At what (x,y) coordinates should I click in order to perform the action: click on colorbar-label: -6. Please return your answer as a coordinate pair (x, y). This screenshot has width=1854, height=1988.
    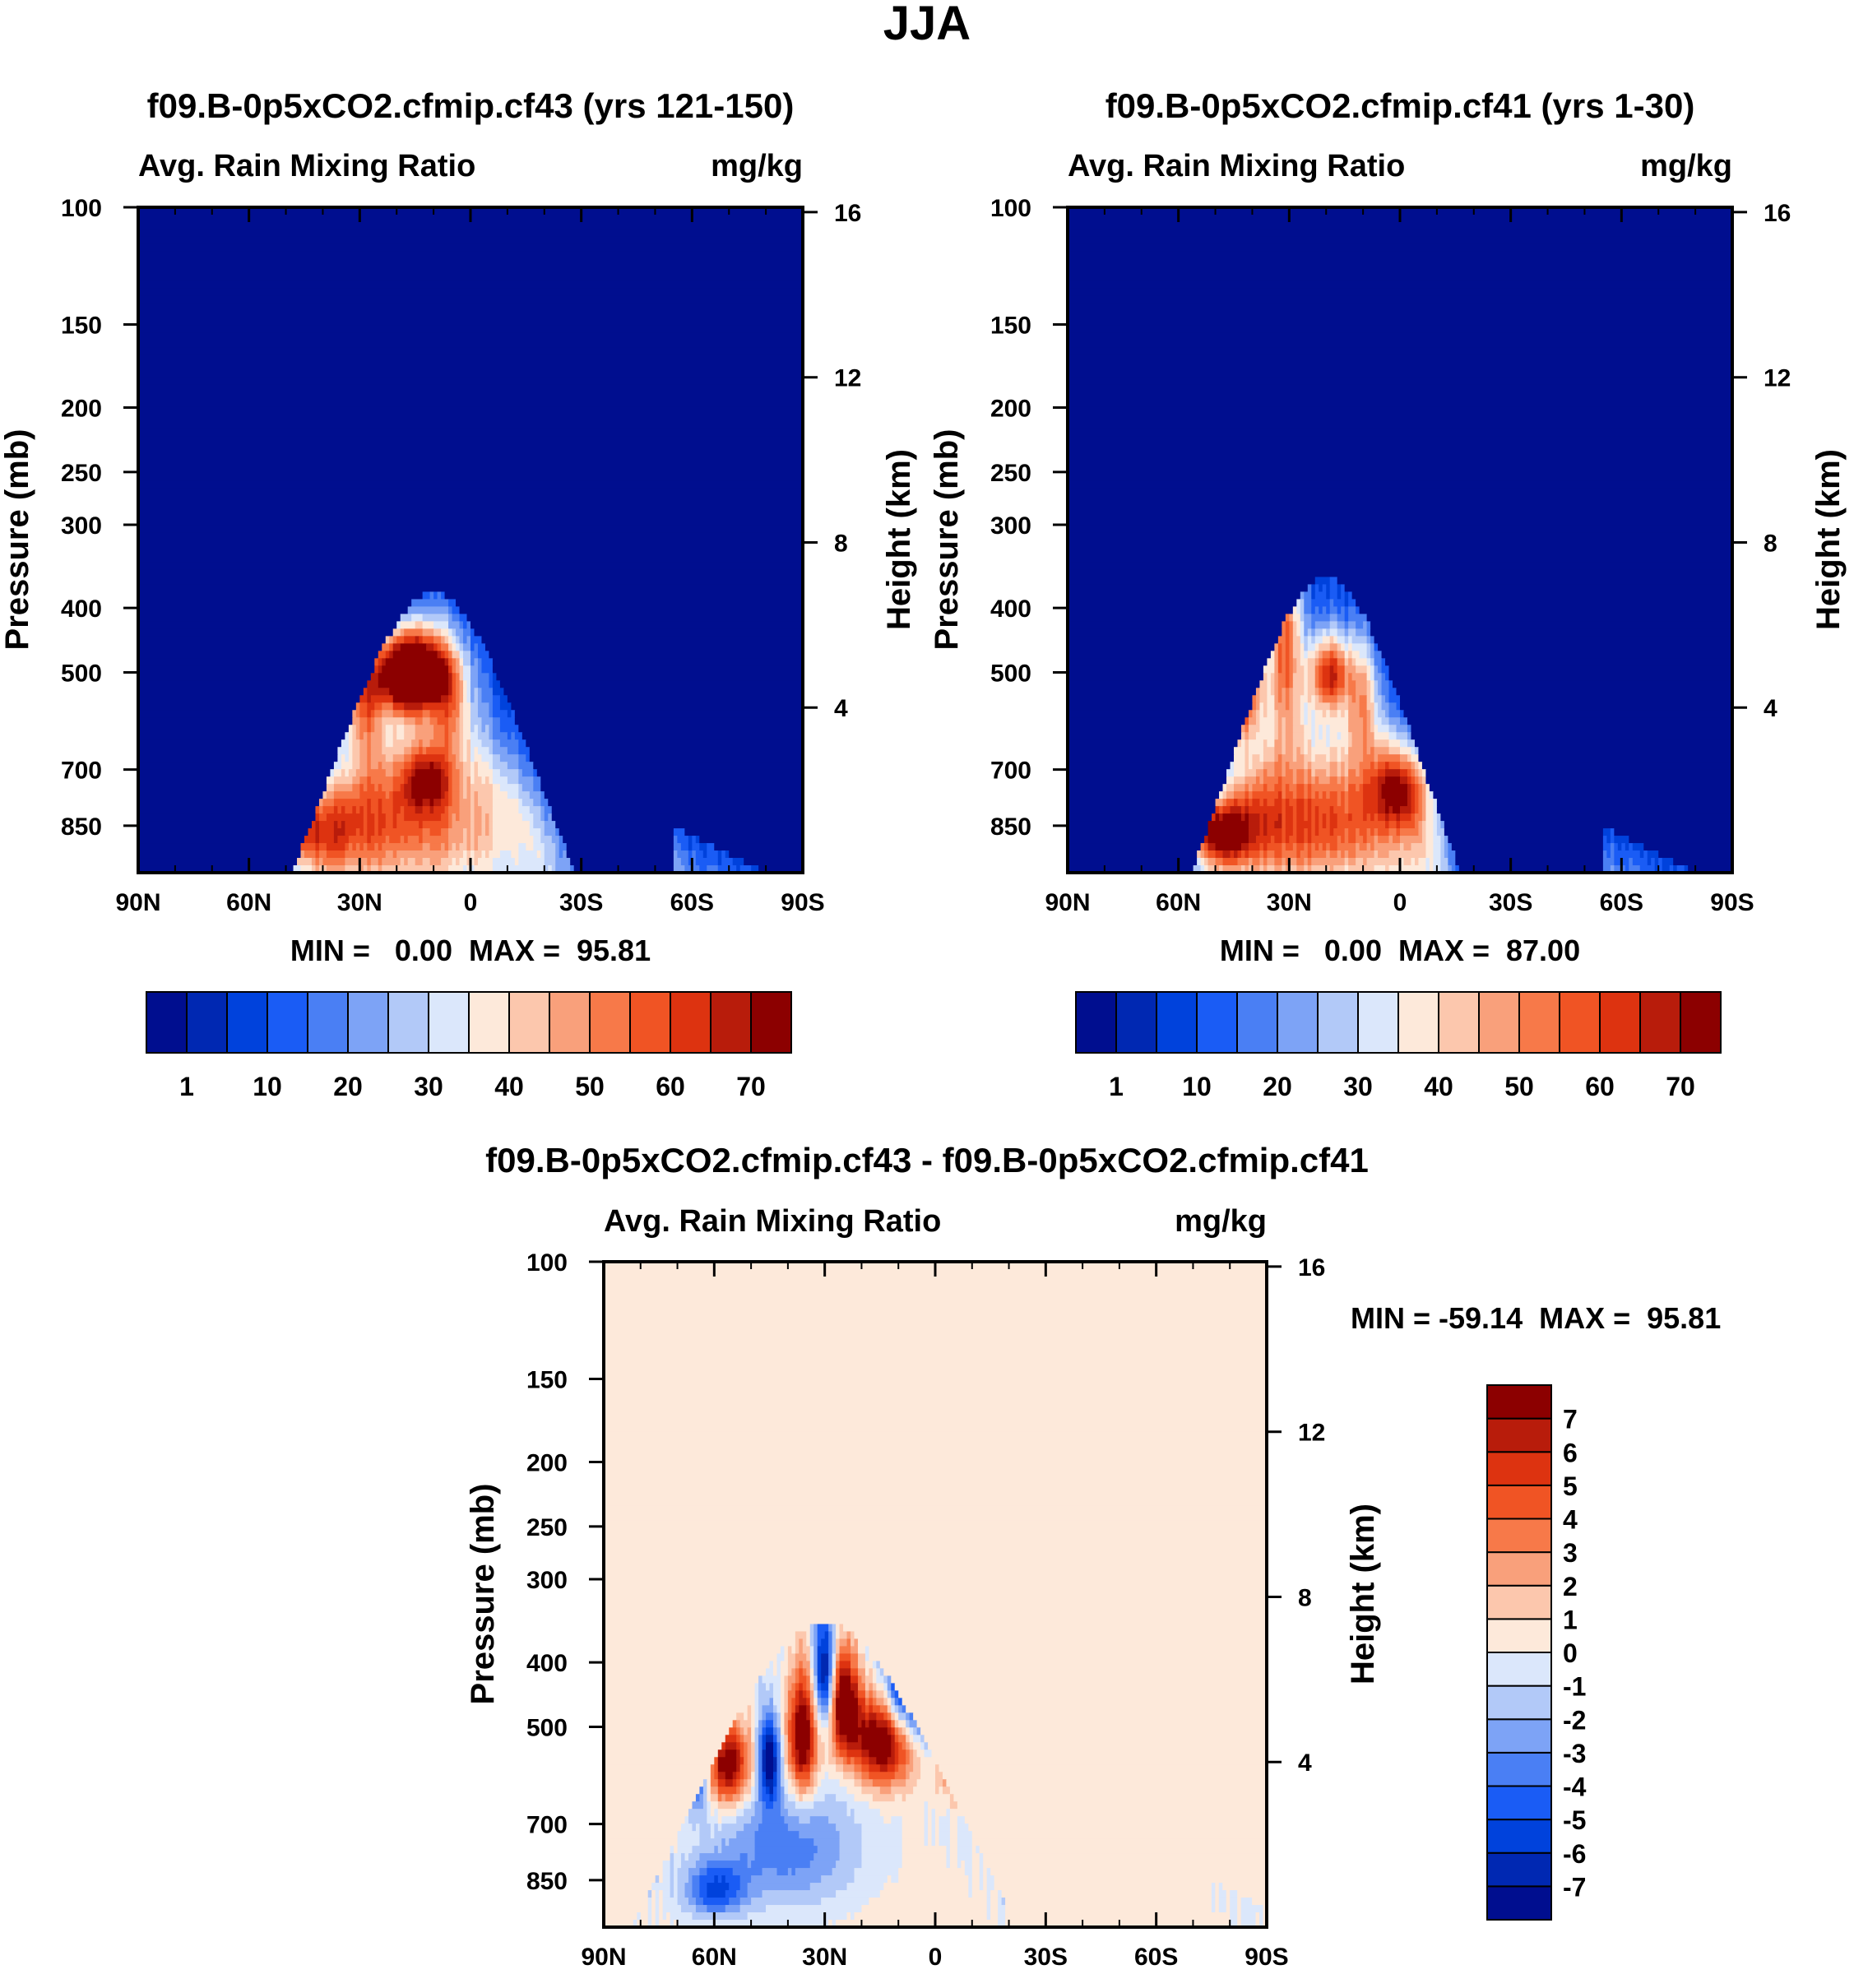
    Looking at the image, I should click on (1574, 1854).